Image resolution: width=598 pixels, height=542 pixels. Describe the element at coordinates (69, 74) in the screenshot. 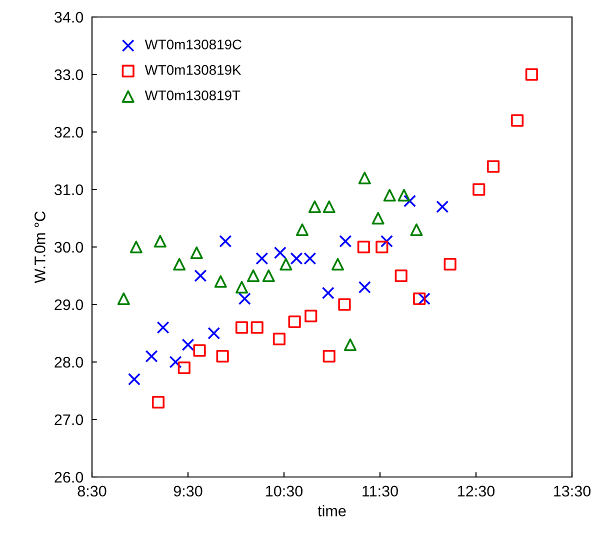

I see `y-tick-label: 33.0` at that location.